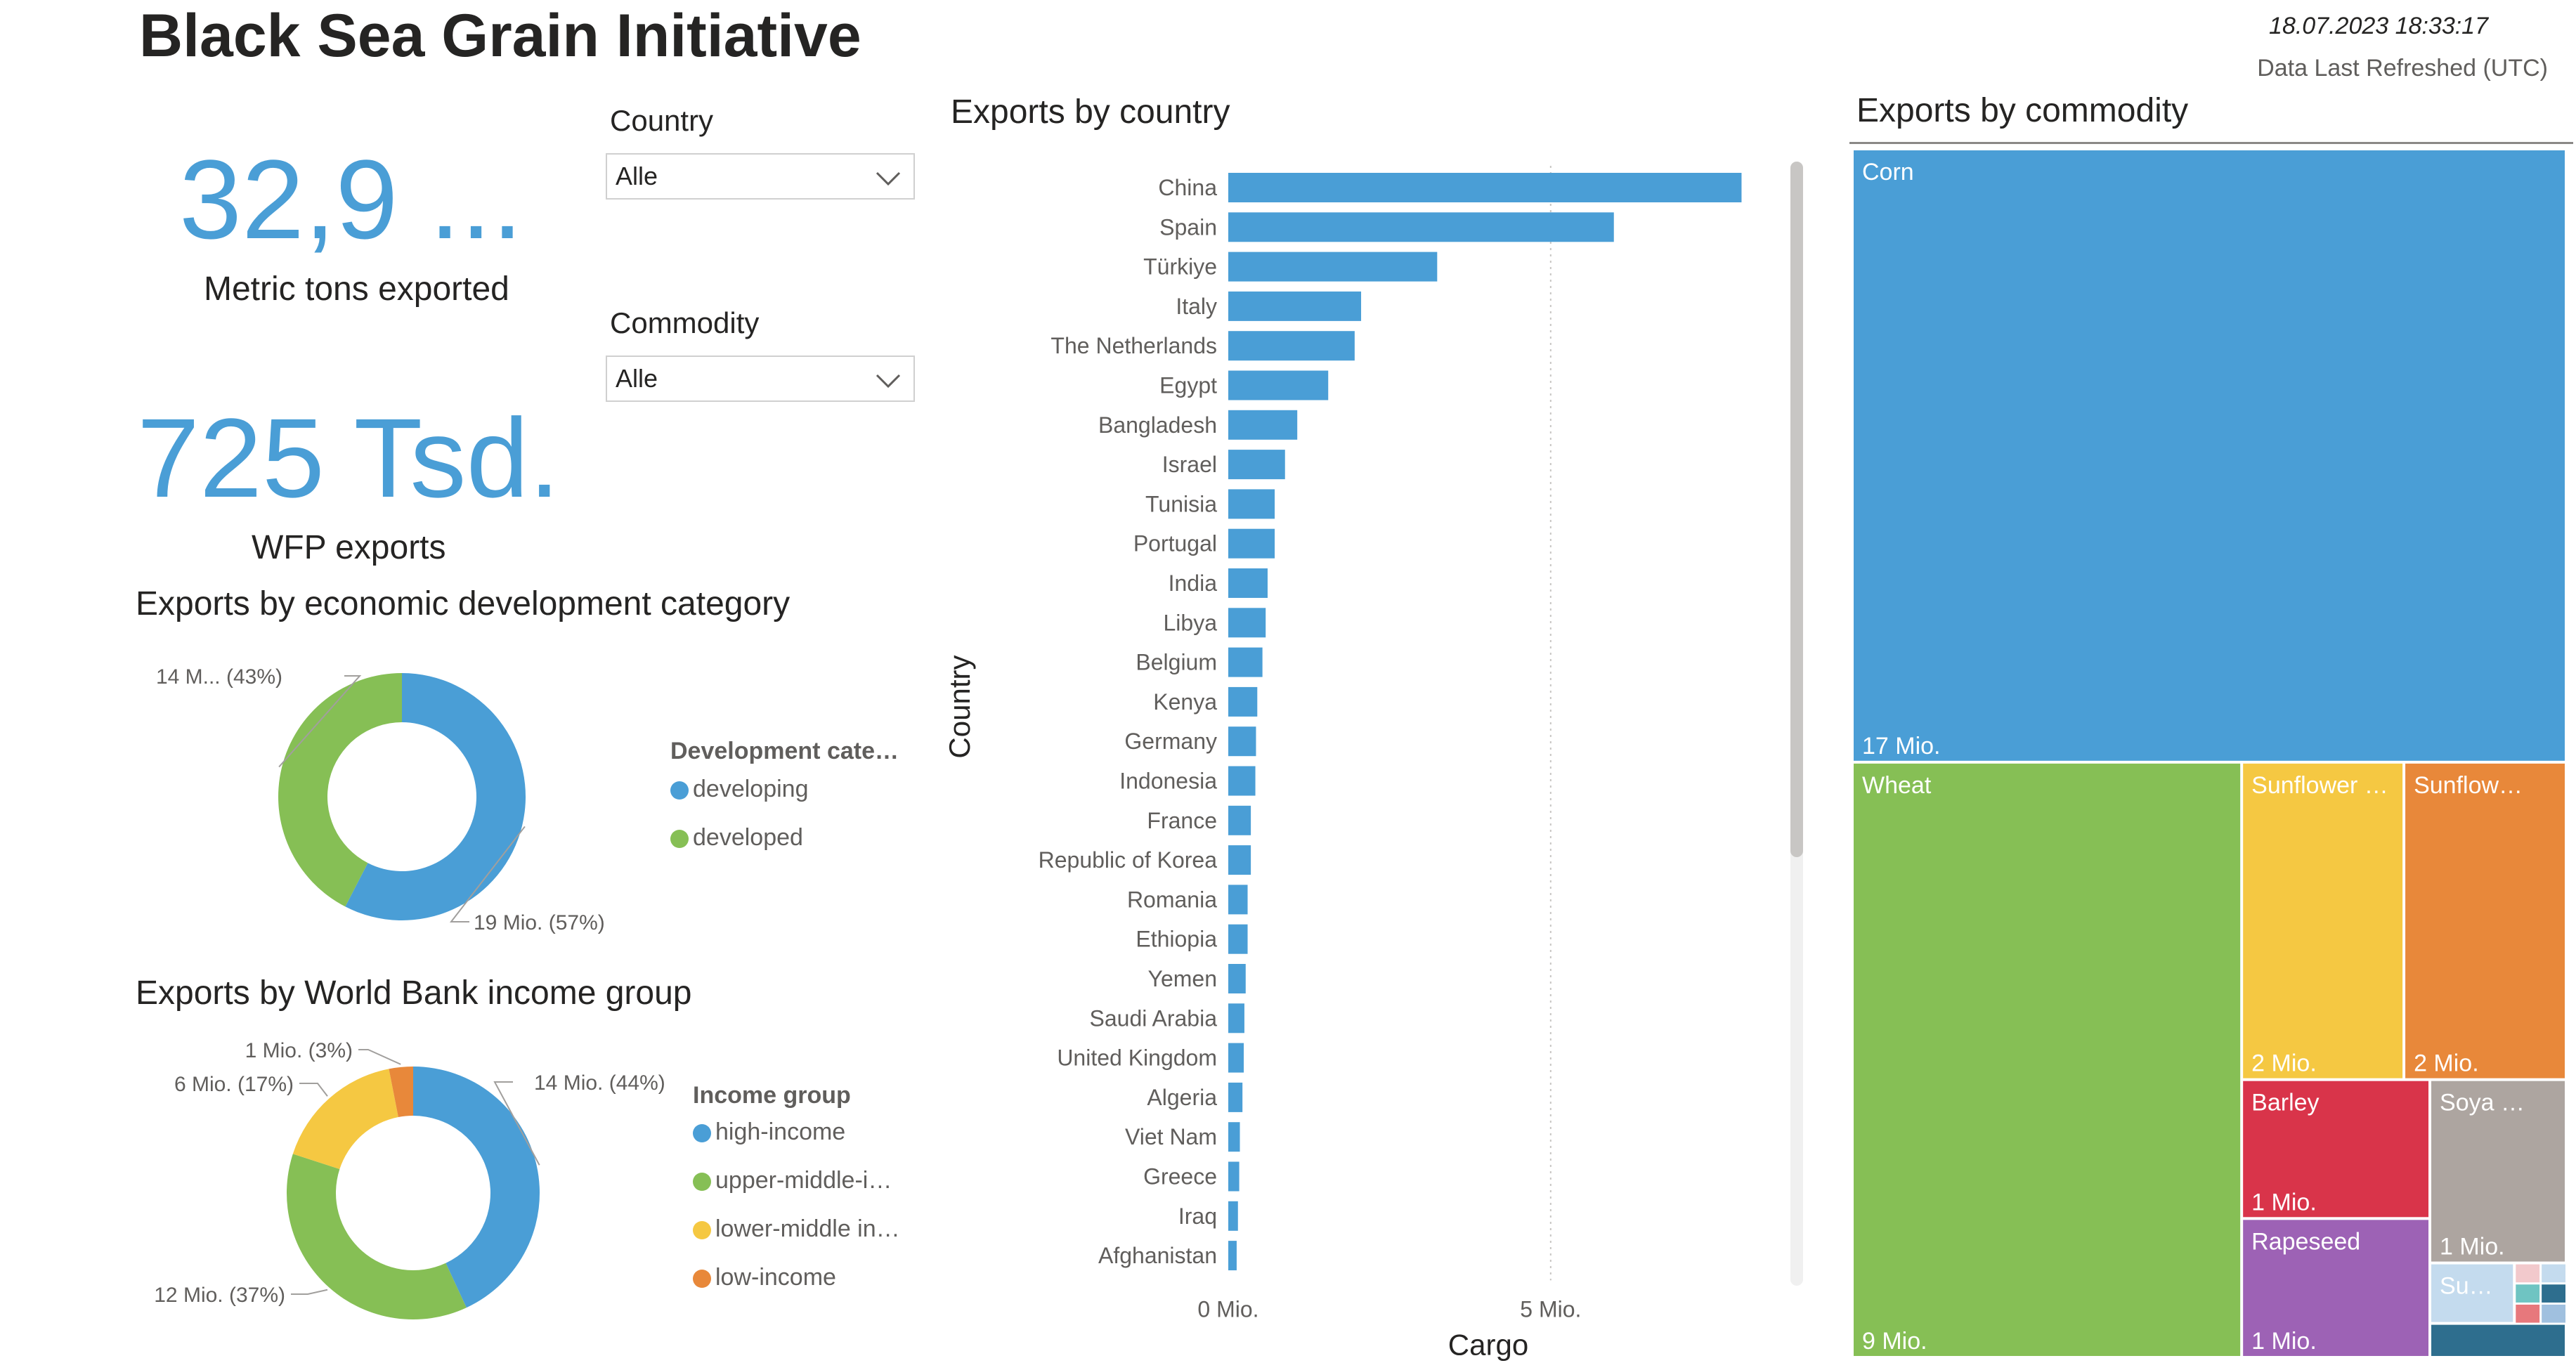  I want to click on y-tick-label: Republic of Korea, so click(1128, 860).